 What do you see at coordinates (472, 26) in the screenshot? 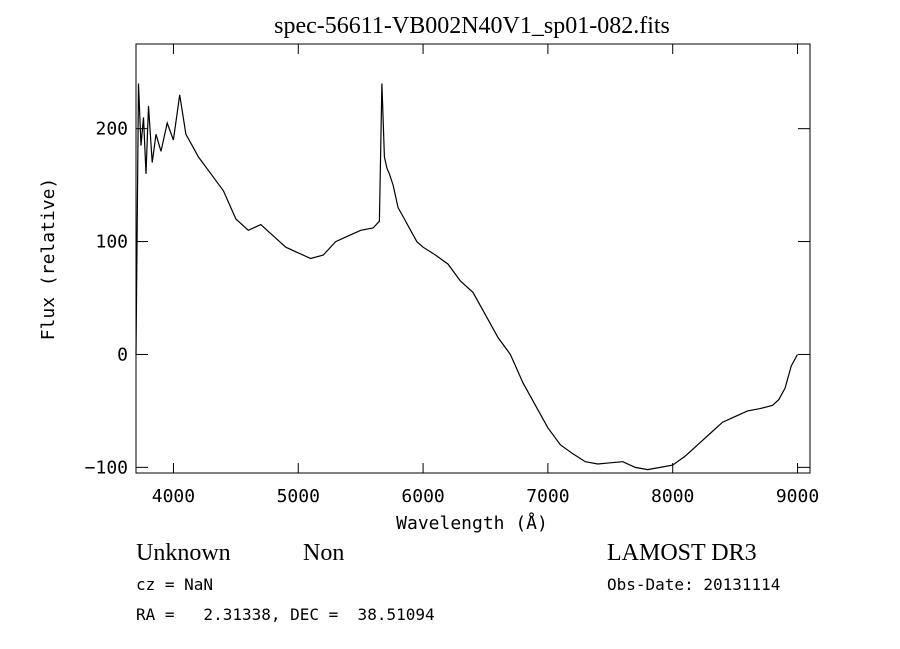
I see `chart-title: spec-56611-VB002N40V1_sp01-082.fits` at bounding box center [472, 26].